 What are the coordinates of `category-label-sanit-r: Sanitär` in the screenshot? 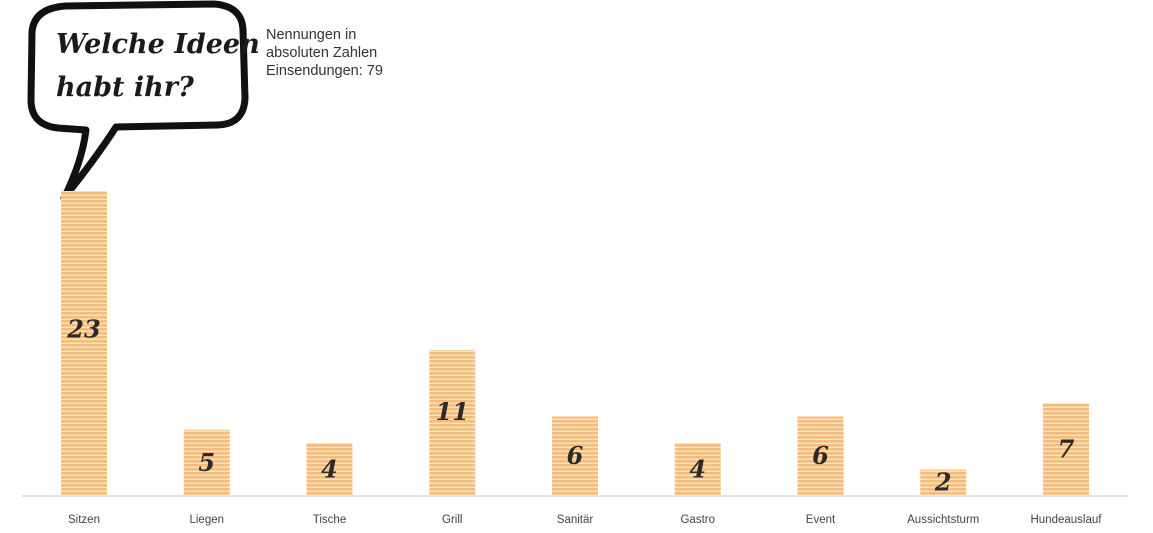 It's located at (575, 520).